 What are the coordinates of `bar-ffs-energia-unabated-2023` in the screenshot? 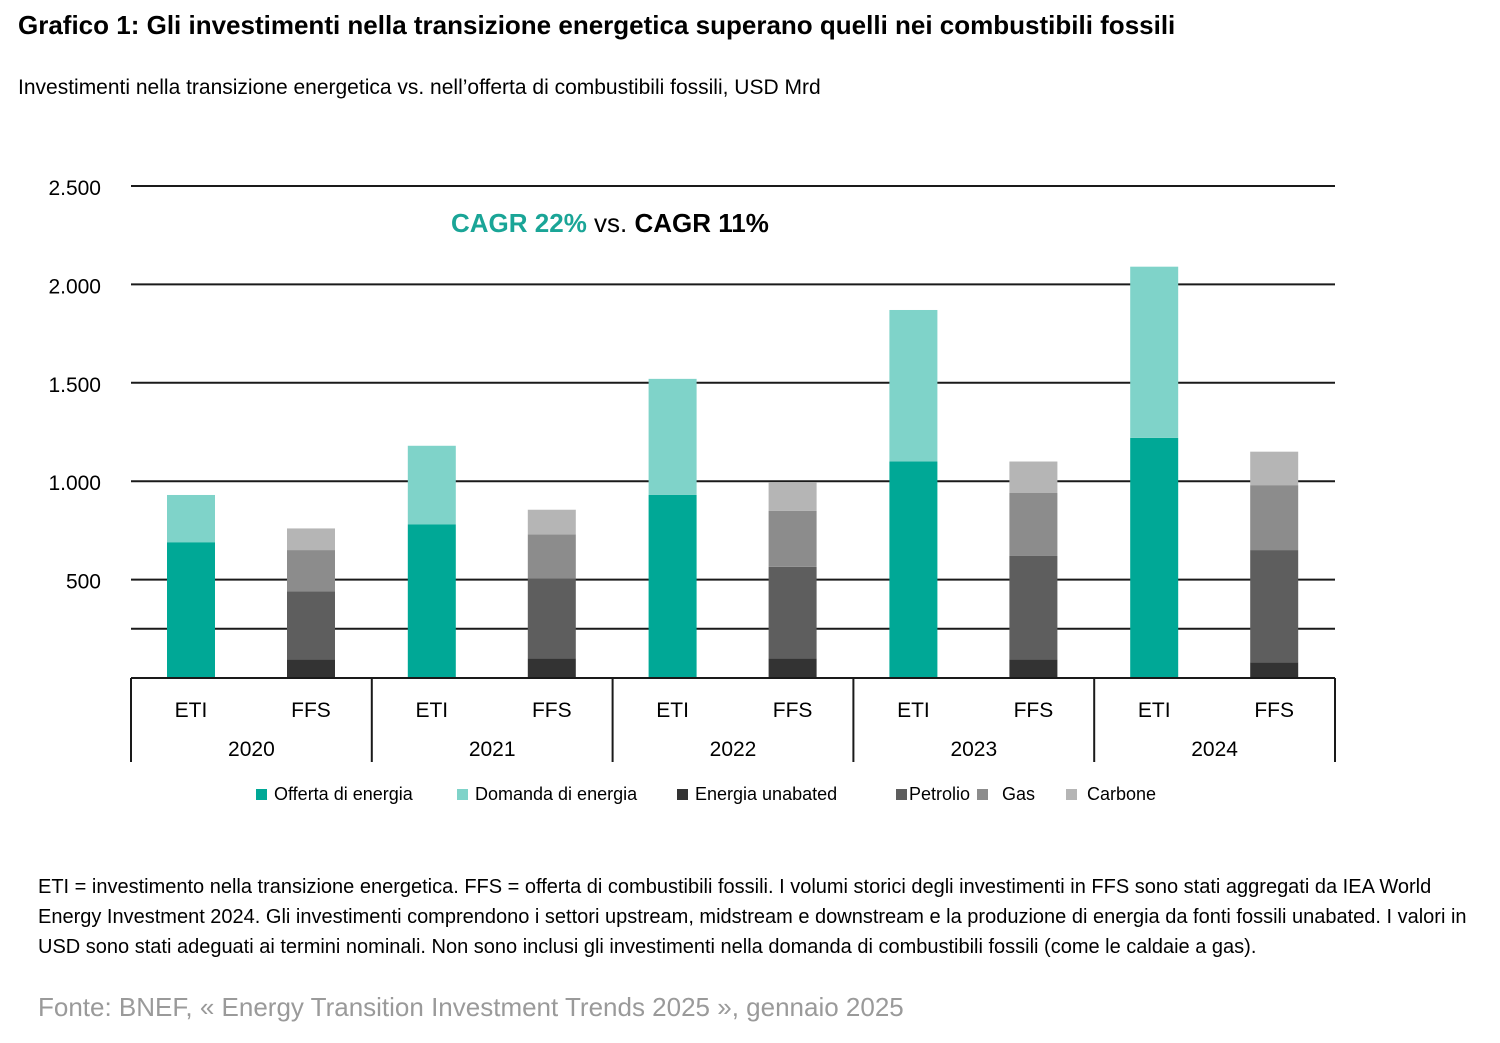 It's located at (1033, 668).